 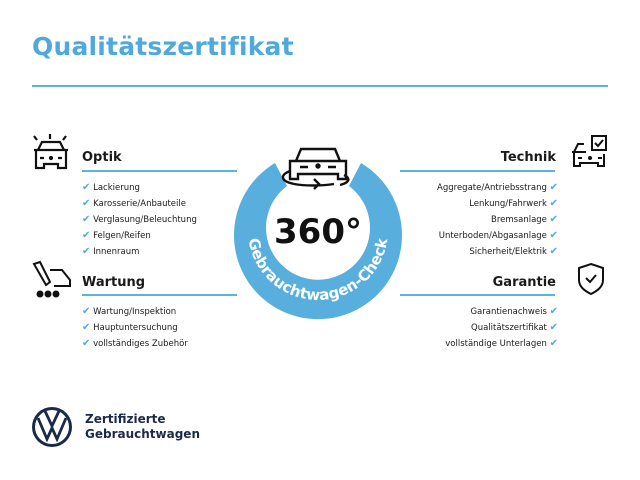 What do you see at coordinates (315, 168) in the screenshot?
I see `car-rotate-icon` at bounding box center [315, 168].